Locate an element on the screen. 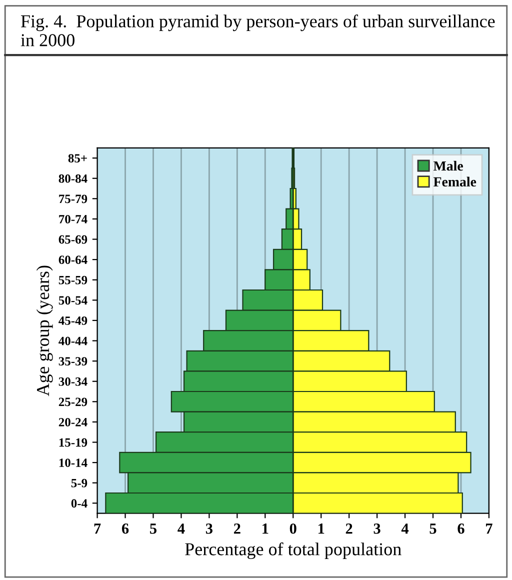  chart-title: Fig. 4. Population pyramid by person-years of urban surveillance in 2000 is located at coordinates (257, 30).